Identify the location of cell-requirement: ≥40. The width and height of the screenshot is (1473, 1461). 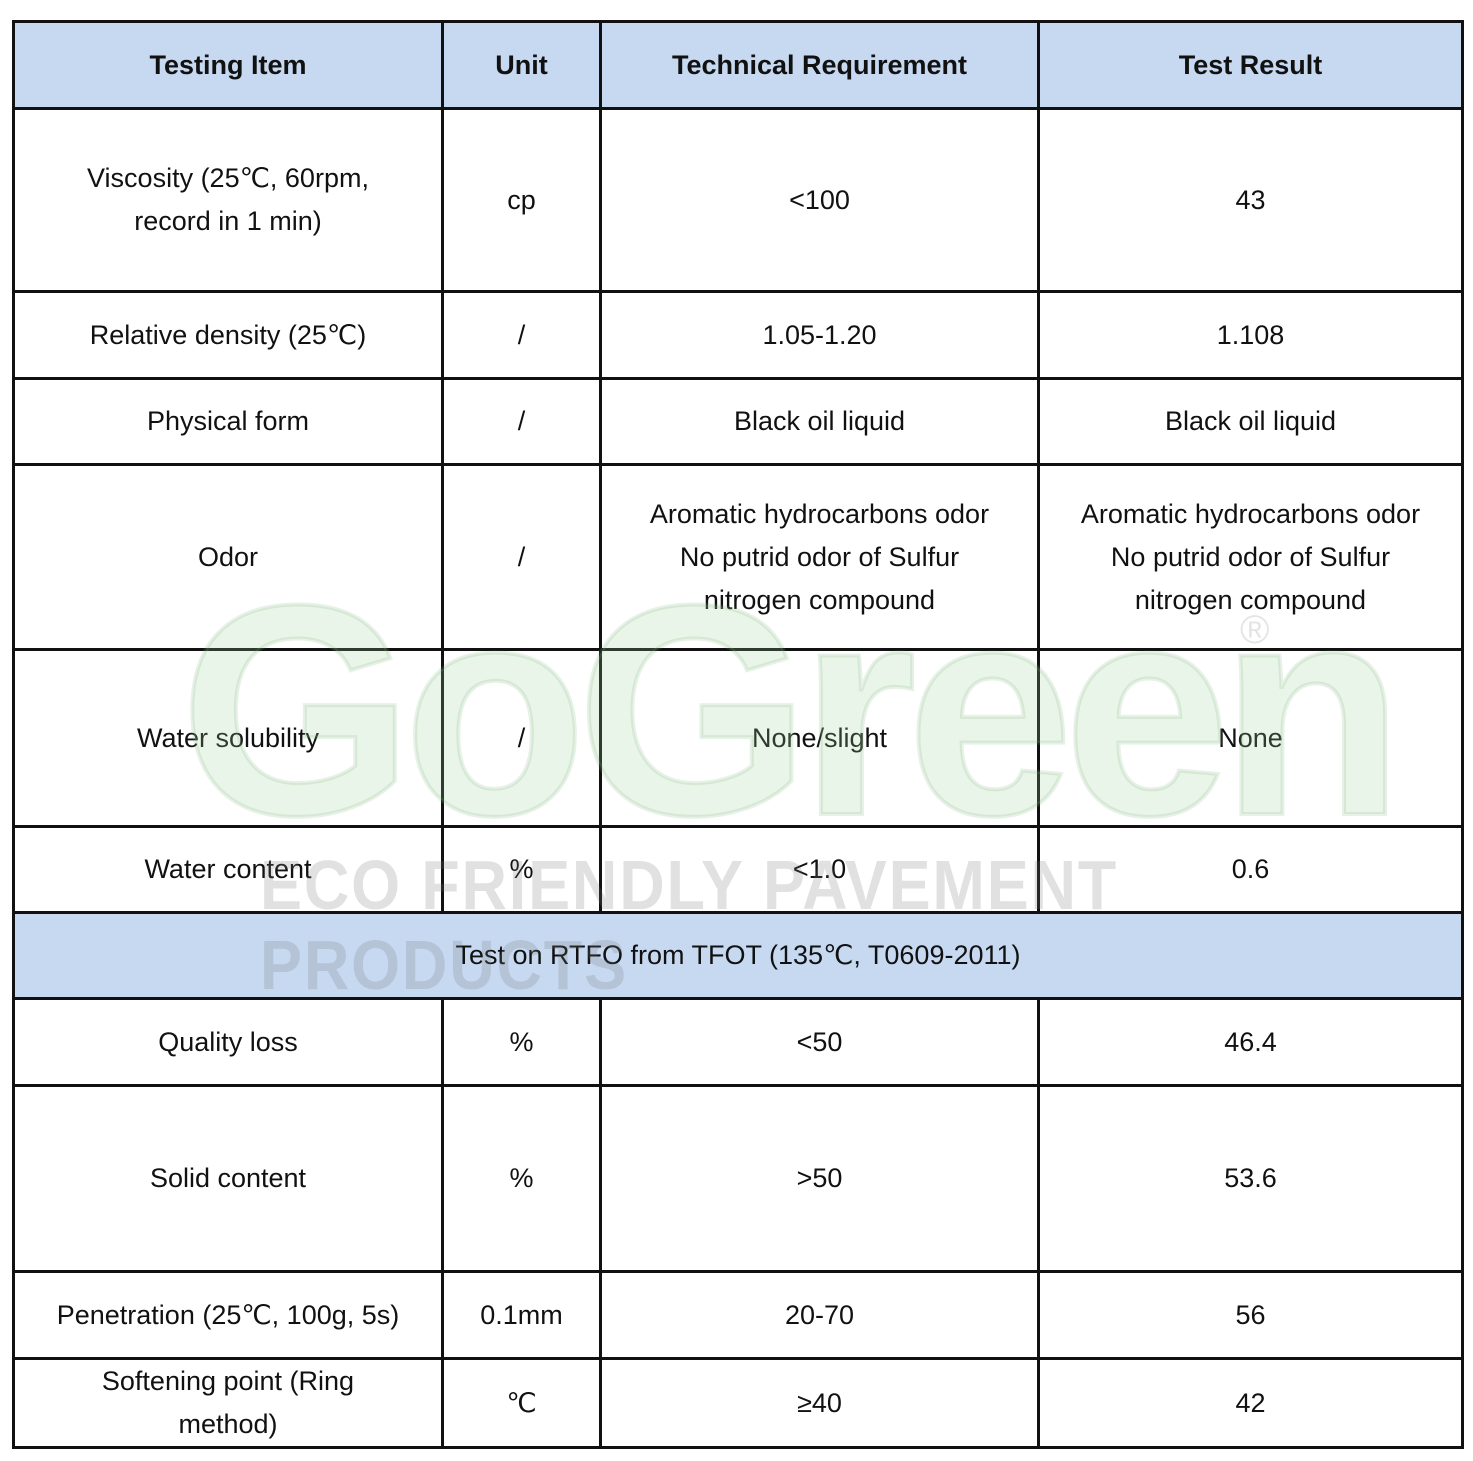
(819, 1403).